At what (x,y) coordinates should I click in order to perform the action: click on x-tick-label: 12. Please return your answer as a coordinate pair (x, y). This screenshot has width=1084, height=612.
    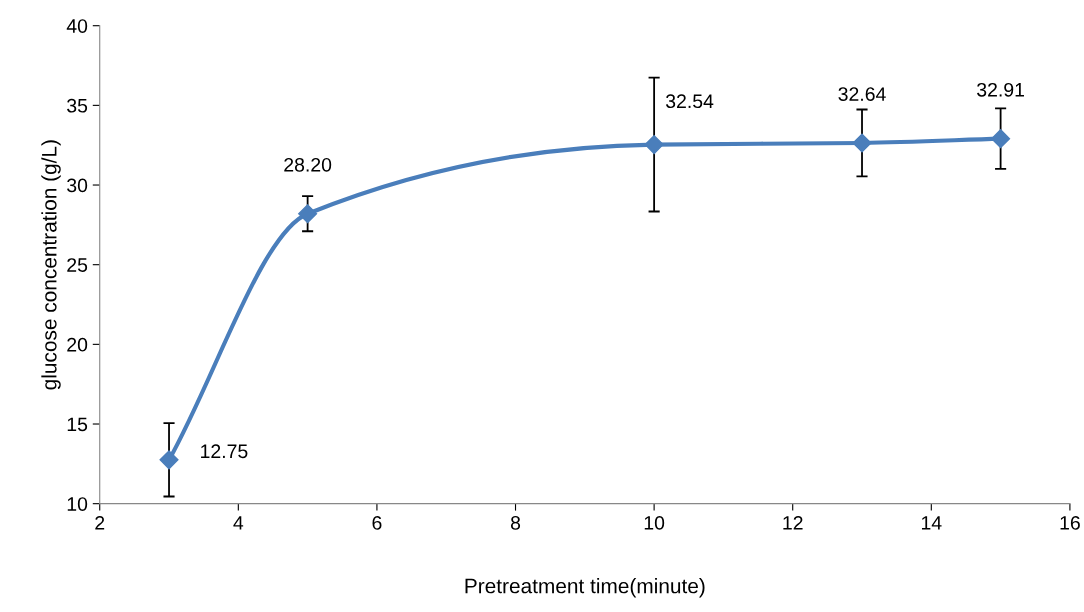
    Looking at the image, I should click on (793, 522).